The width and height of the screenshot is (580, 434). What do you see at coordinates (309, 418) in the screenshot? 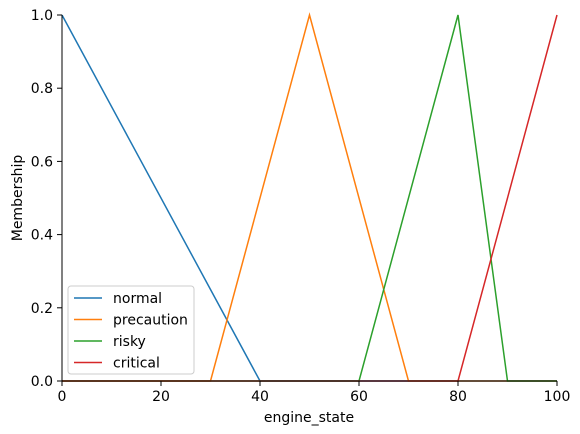
I see `x-axis-title: engine_state` at bounding box center [309, 418].